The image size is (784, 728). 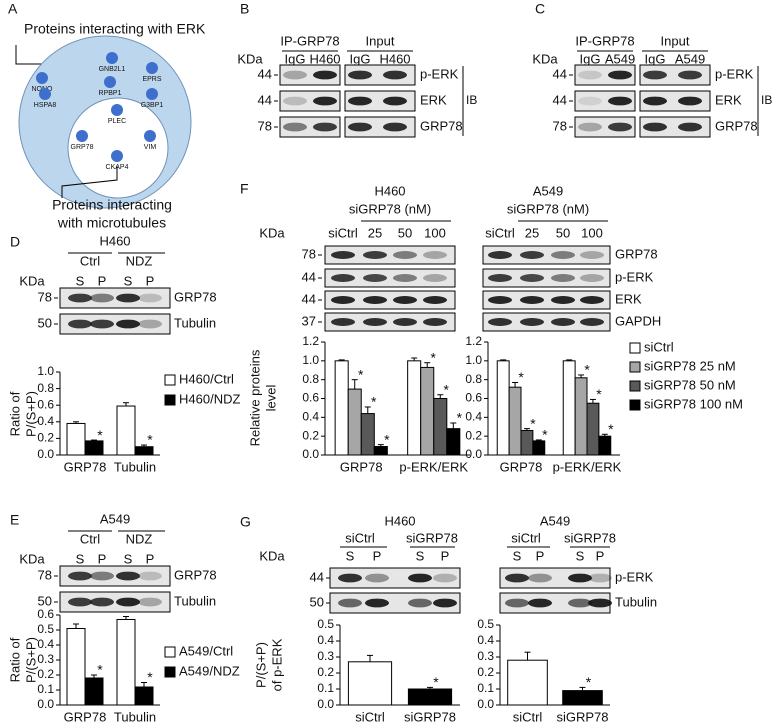 What do you see at coordinates (270, 398) in the screenshot?
I see `y-axis-label: level` at bounding box center [270, 398].